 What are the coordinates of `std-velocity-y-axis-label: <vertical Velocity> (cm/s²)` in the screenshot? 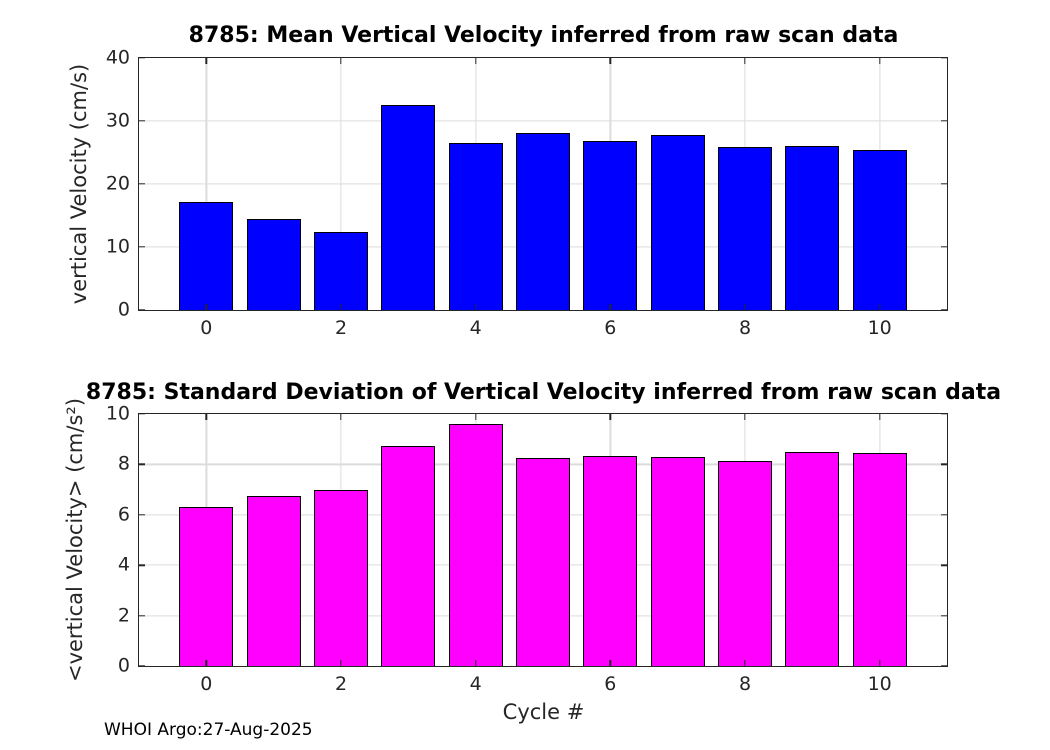 It's located at (75, 540).